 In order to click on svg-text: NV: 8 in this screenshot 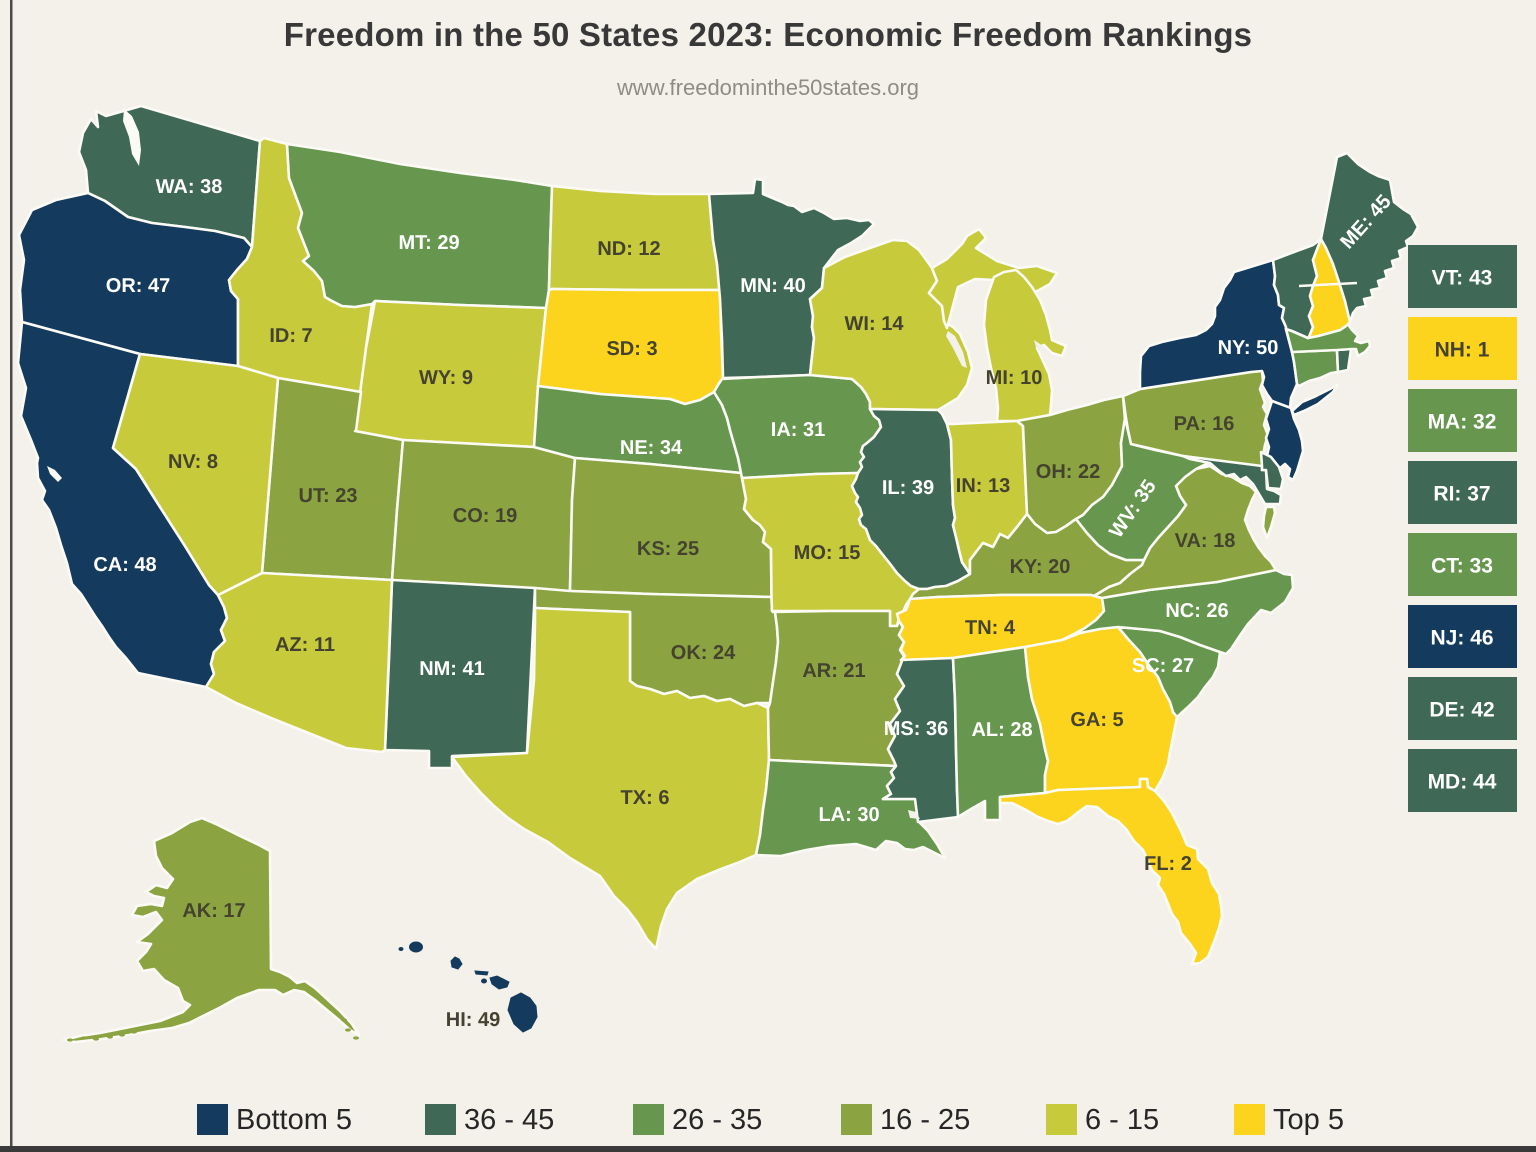, I will do `click(193, 462)`.